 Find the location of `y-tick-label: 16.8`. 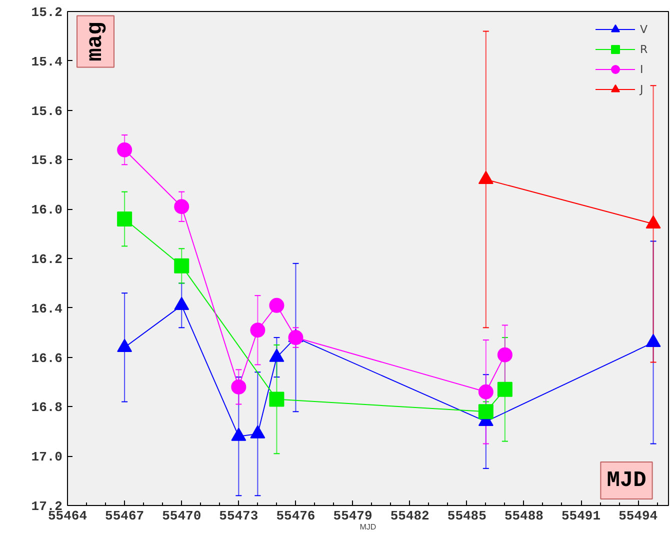

y-tick-label: 16.8 is located at coordinates (47, 408).